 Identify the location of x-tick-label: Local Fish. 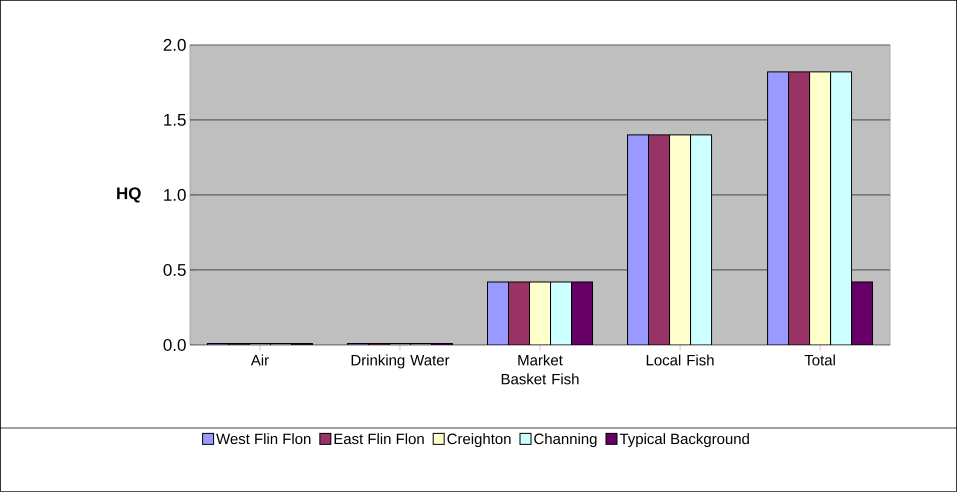
(680, 360).